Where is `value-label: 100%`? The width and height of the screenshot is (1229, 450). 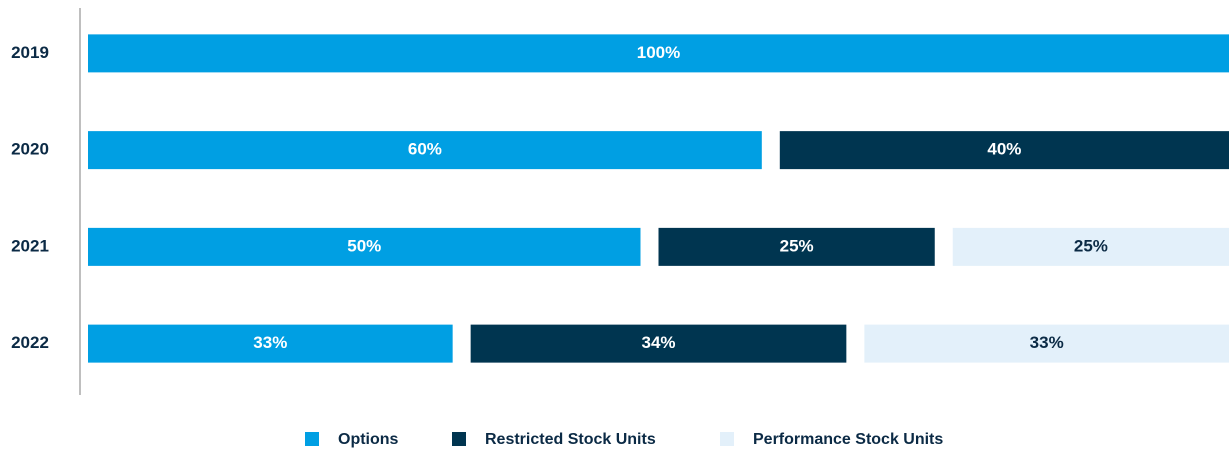 value-label: 100% is located at coordinates (658, 52).